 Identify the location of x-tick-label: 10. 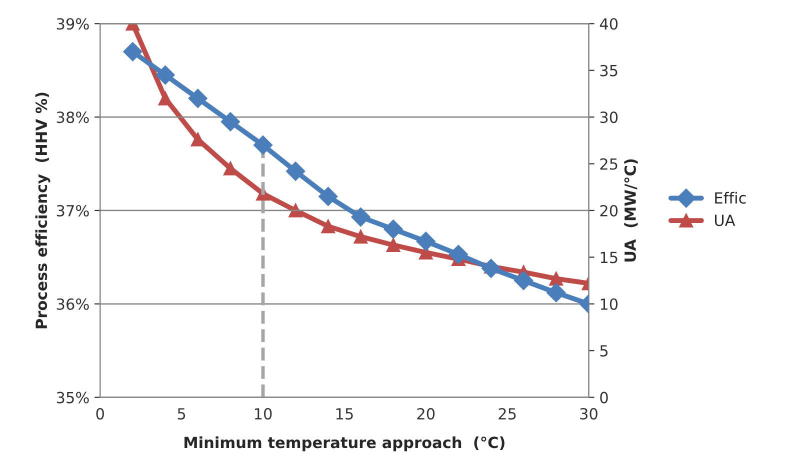
(263, 414).